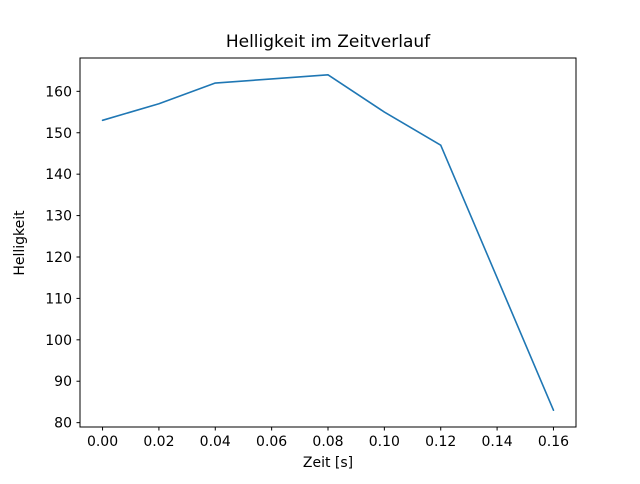 The image size is (640, 484). I want to click on x-axis-label: Zeit [s], so click(328, 463).